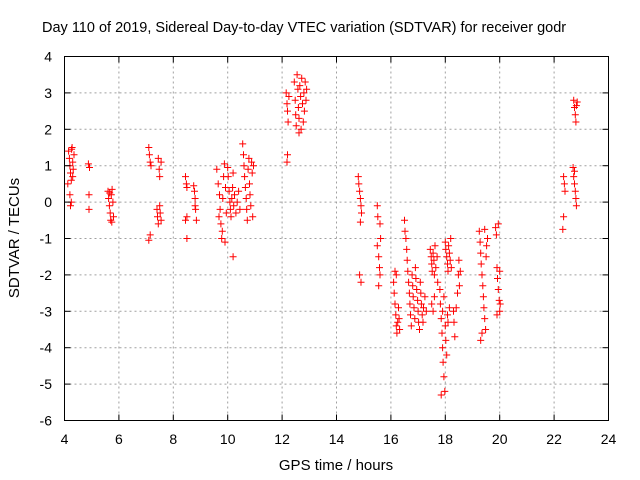 This screenshot has width=640, height=480. I want to click on y-axis-label: SDTVAR / TECUs, so click(14, 238).